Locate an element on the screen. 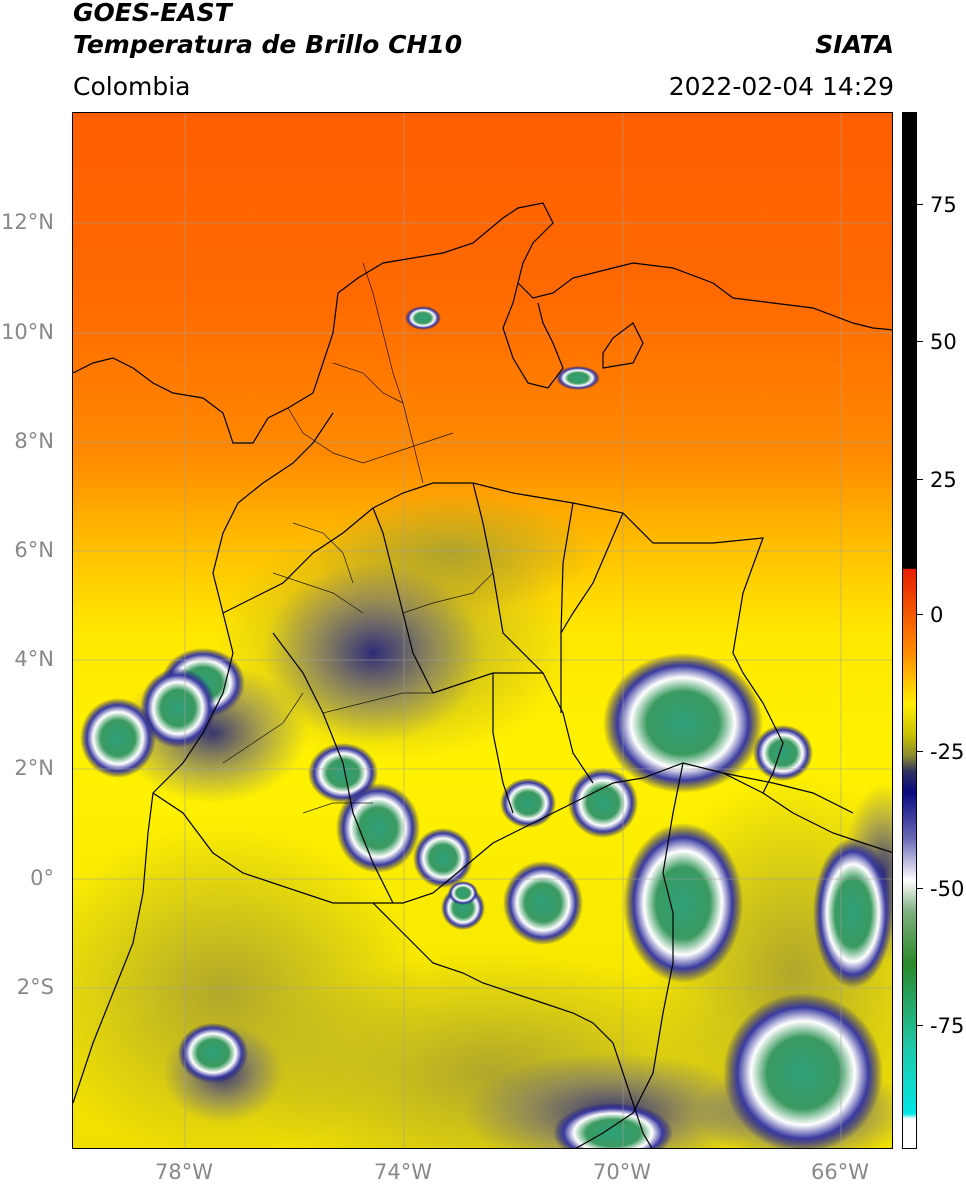 Image resolution: width=966 pixels, height=1190 pixels. cb-label-50: 50 is located at coordinates (943, 342).